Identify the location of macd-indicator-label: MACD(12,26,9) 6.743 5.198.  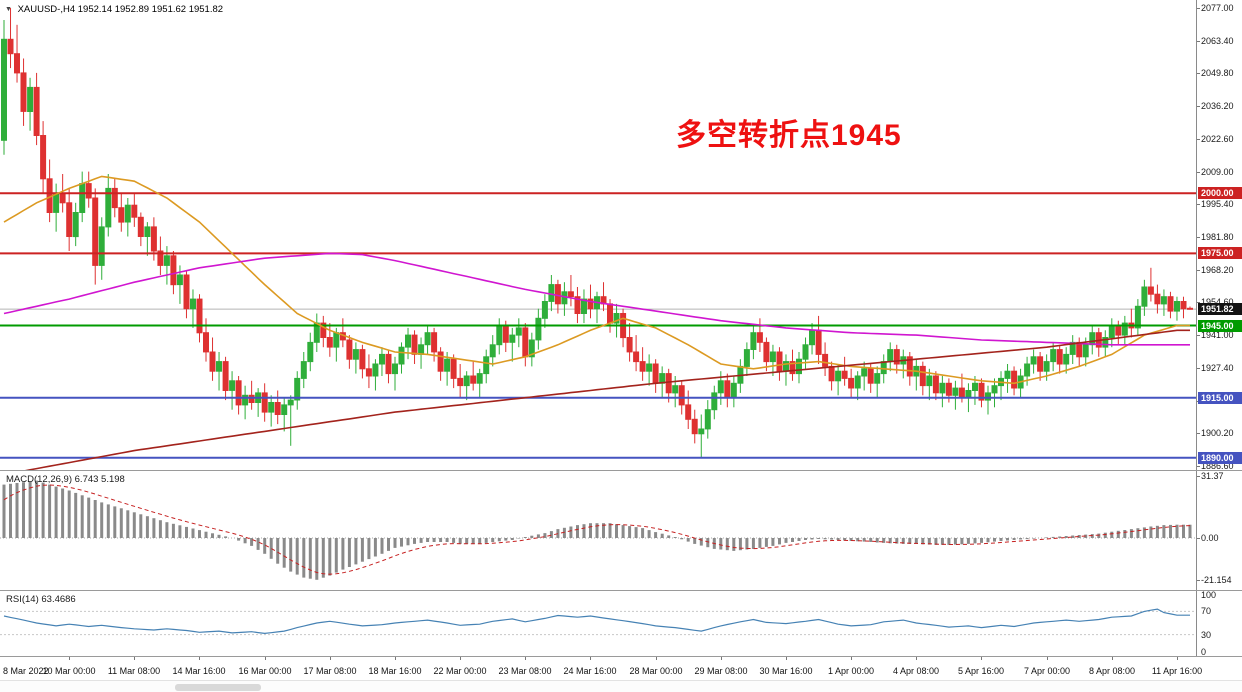
(65, 479).